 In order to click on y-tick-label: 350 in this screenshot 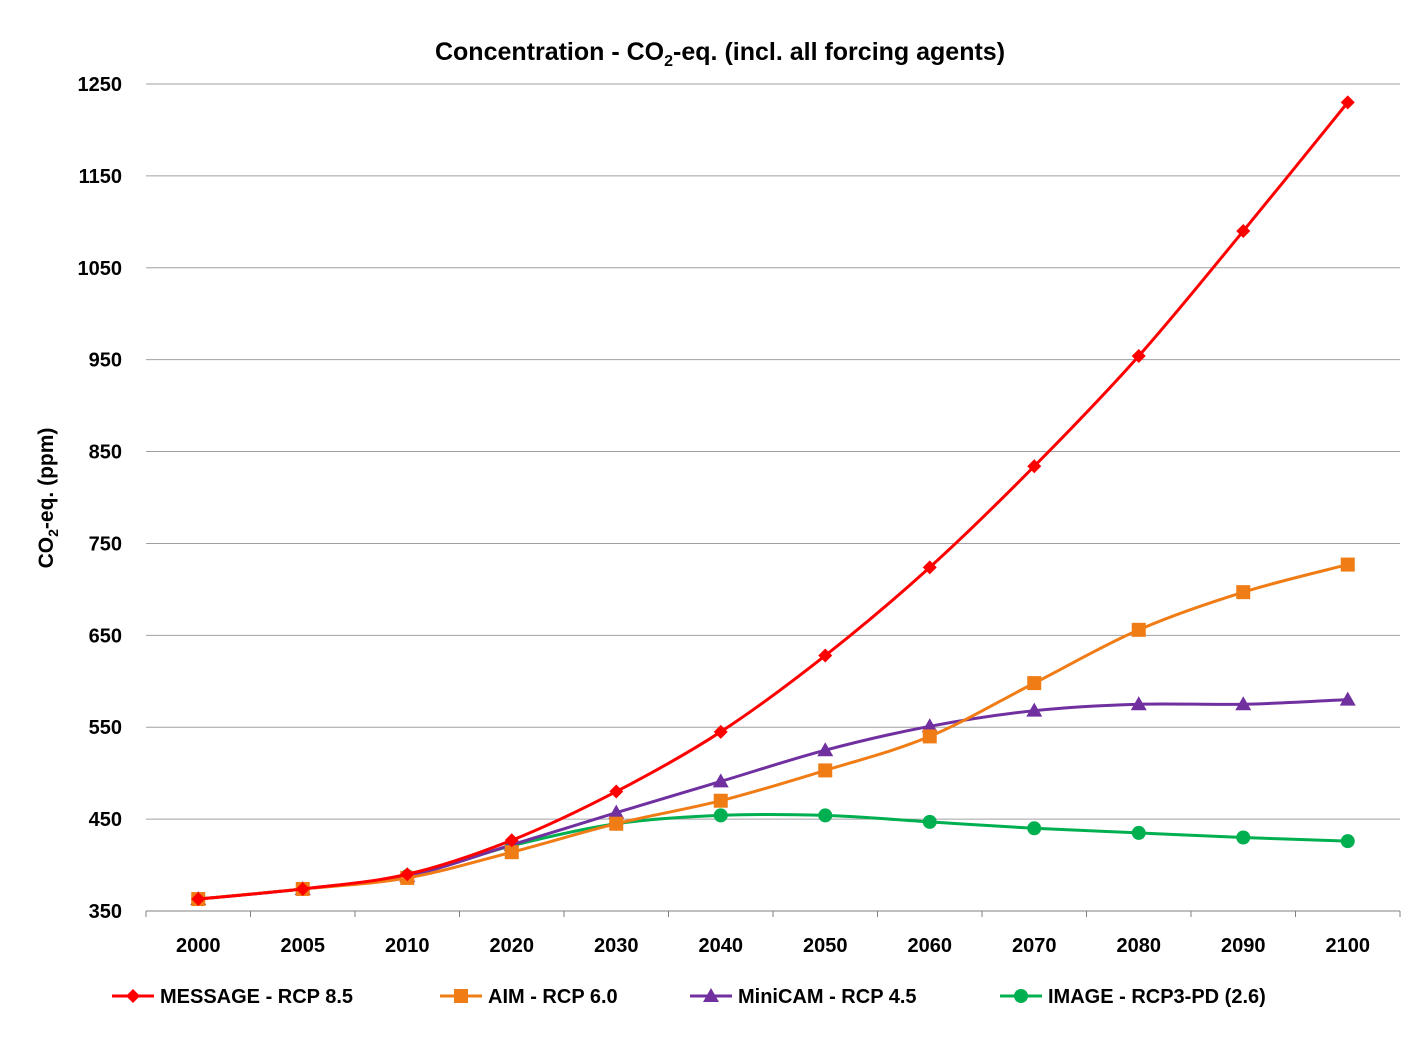, I will do `click(105, 912)`.